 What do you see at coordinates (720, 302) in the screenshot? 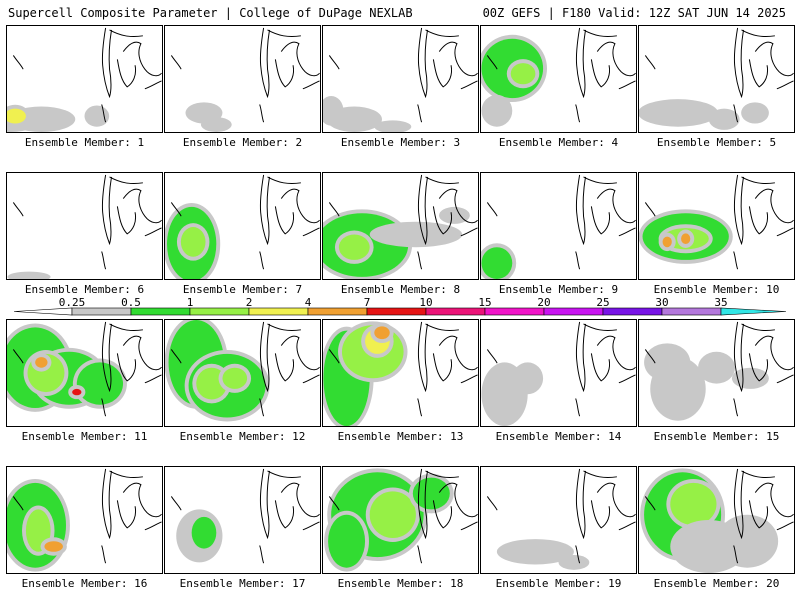
I see `legend-tick-label: 35` at bounding box center [720, 302].